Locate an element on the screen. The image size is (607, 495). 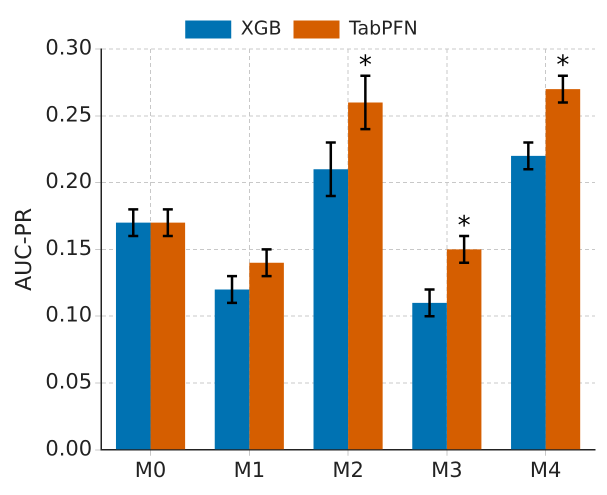
y-tick-label: 0.05 is located at coordinates (68, 381).